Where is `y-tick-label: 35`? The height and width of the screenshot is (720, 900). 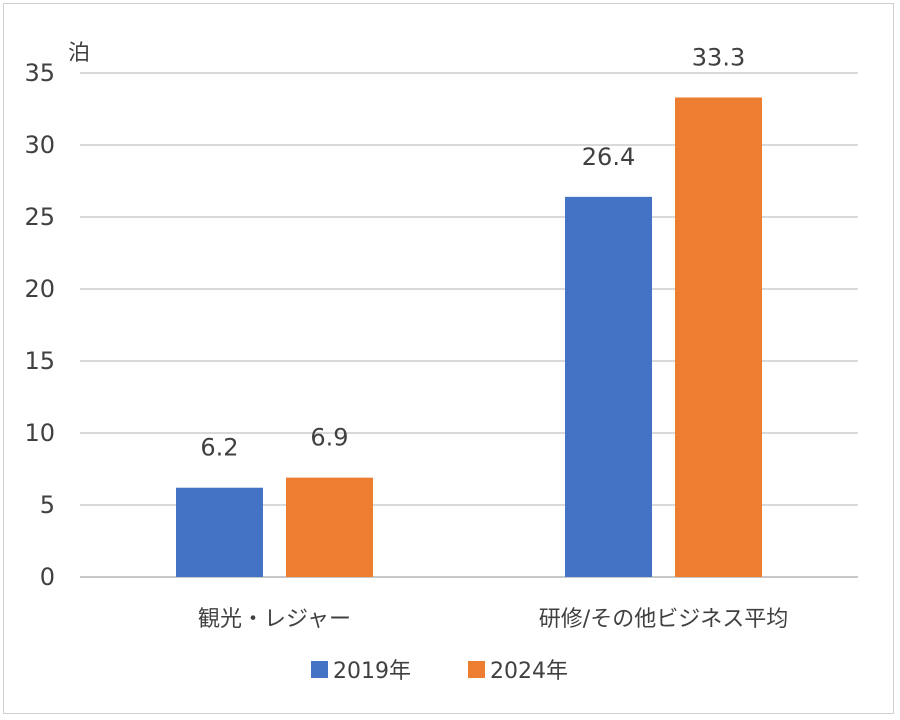
y-tick-label: 35 is located at coordinates (39, 73).